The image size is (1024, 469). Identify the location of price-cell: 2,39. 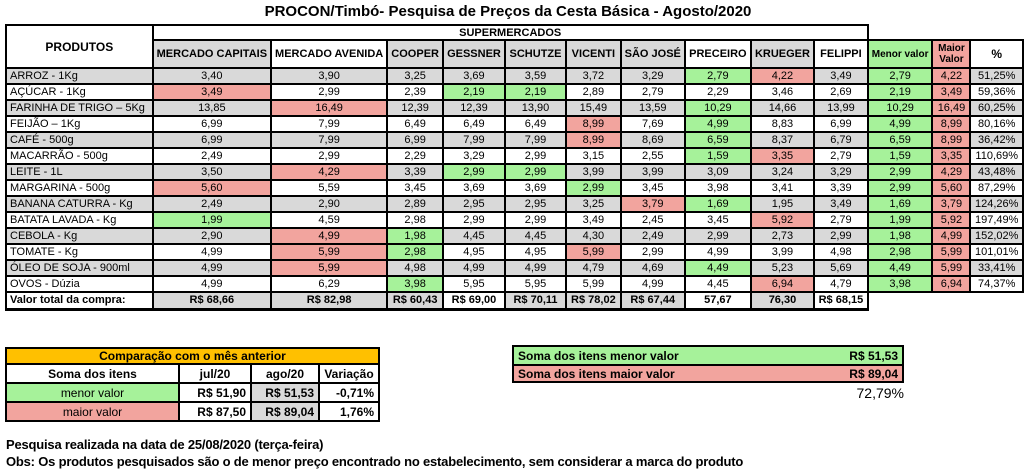
(415, 92).